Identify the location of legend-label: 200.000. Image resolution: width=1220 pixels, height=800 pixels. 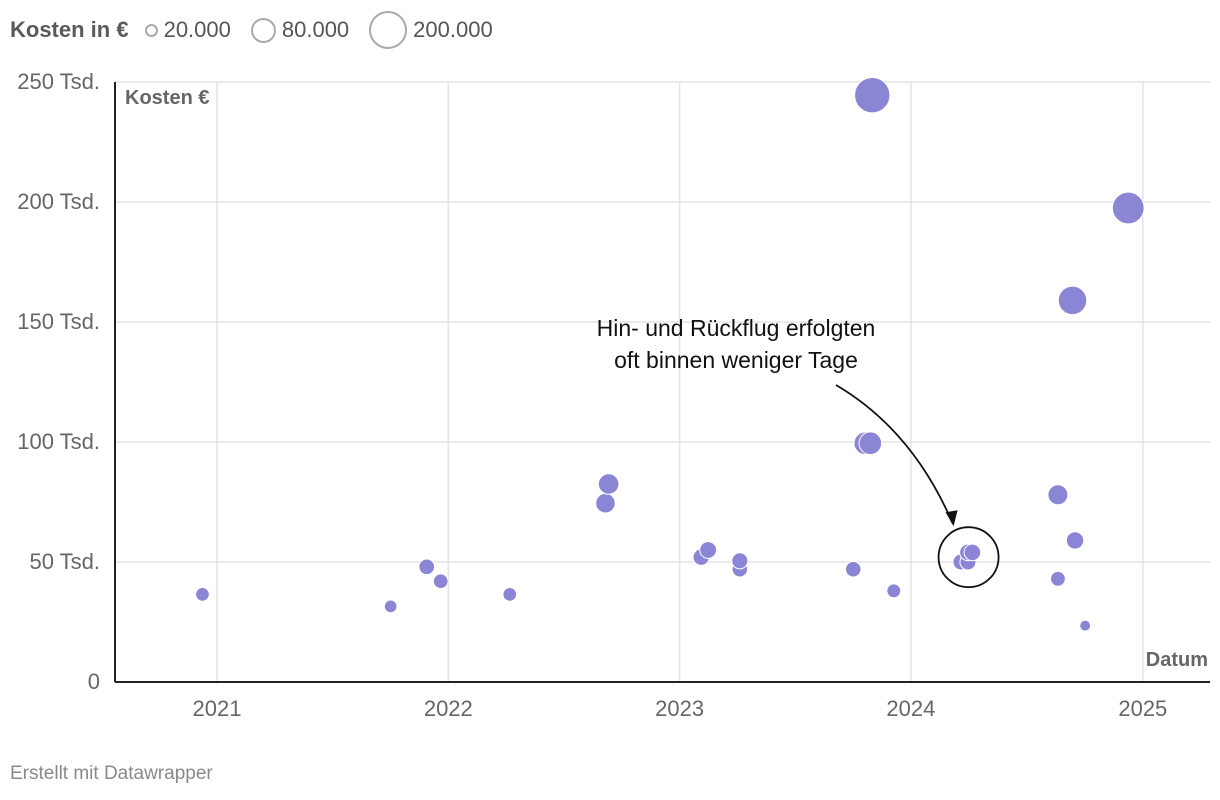
(453, 29).